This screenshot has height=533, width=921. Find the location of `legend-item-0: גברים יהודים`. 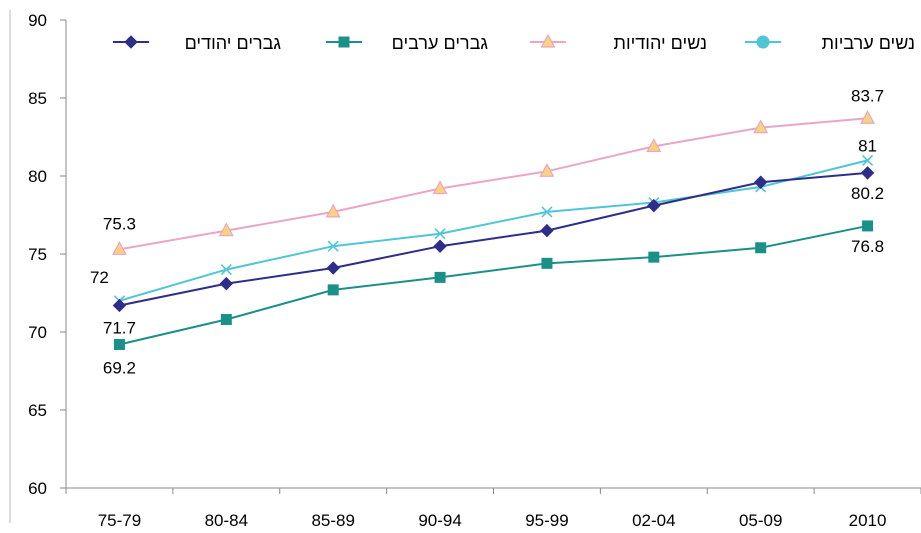

legend-item-0: גברים יהודים is located at coordinates (197, 43).